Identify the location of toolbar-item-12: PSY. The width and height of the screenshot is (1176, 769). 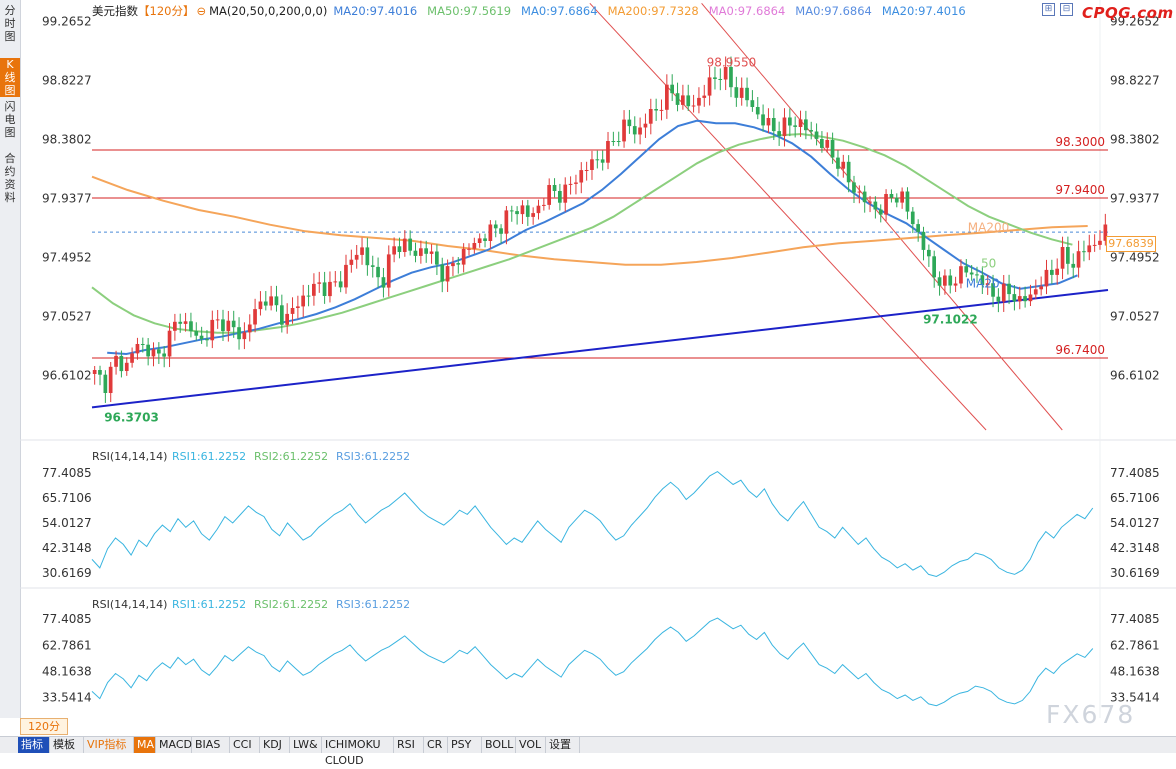
(465, 745).